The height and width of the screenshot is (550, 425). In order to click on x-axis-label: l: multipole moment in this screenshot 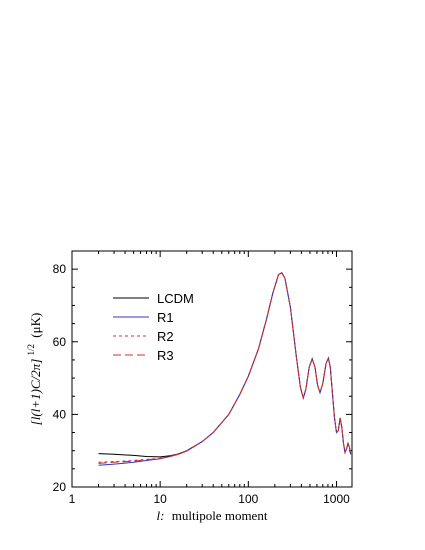, I will do `click(212, 515)`.